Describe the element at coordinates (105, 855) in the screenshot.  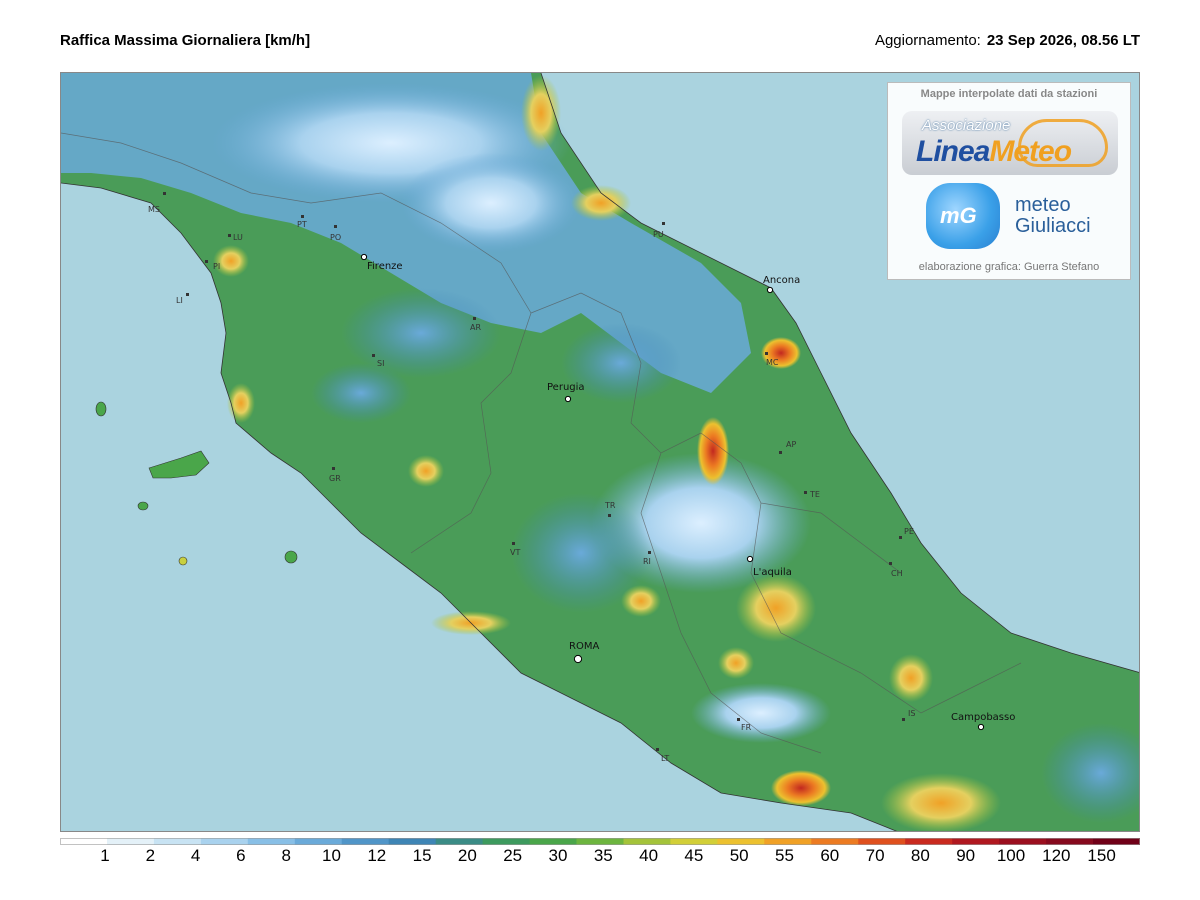
I see `legend-label: 1` at that location.